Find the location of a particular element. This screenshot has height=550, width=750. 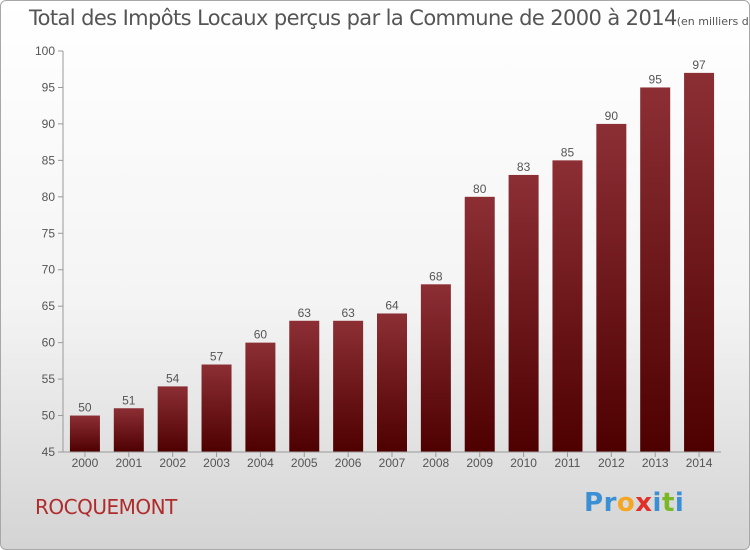

x-tick-label: 2005 is located at coordinates (304, 463).